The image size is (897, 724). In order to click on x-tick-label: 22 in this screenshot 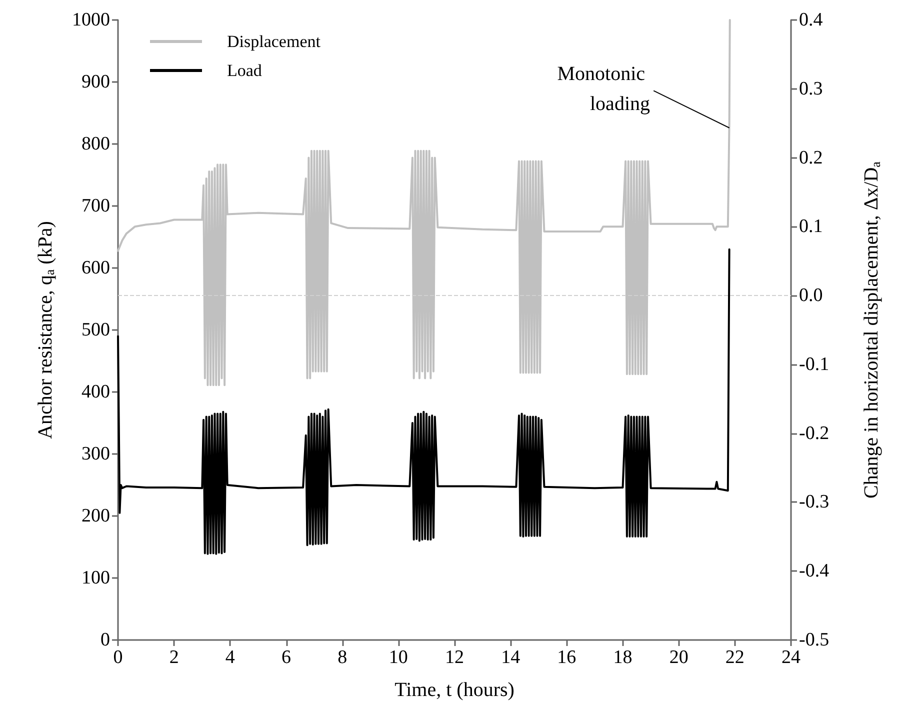, I will do `click(734, 657)`.